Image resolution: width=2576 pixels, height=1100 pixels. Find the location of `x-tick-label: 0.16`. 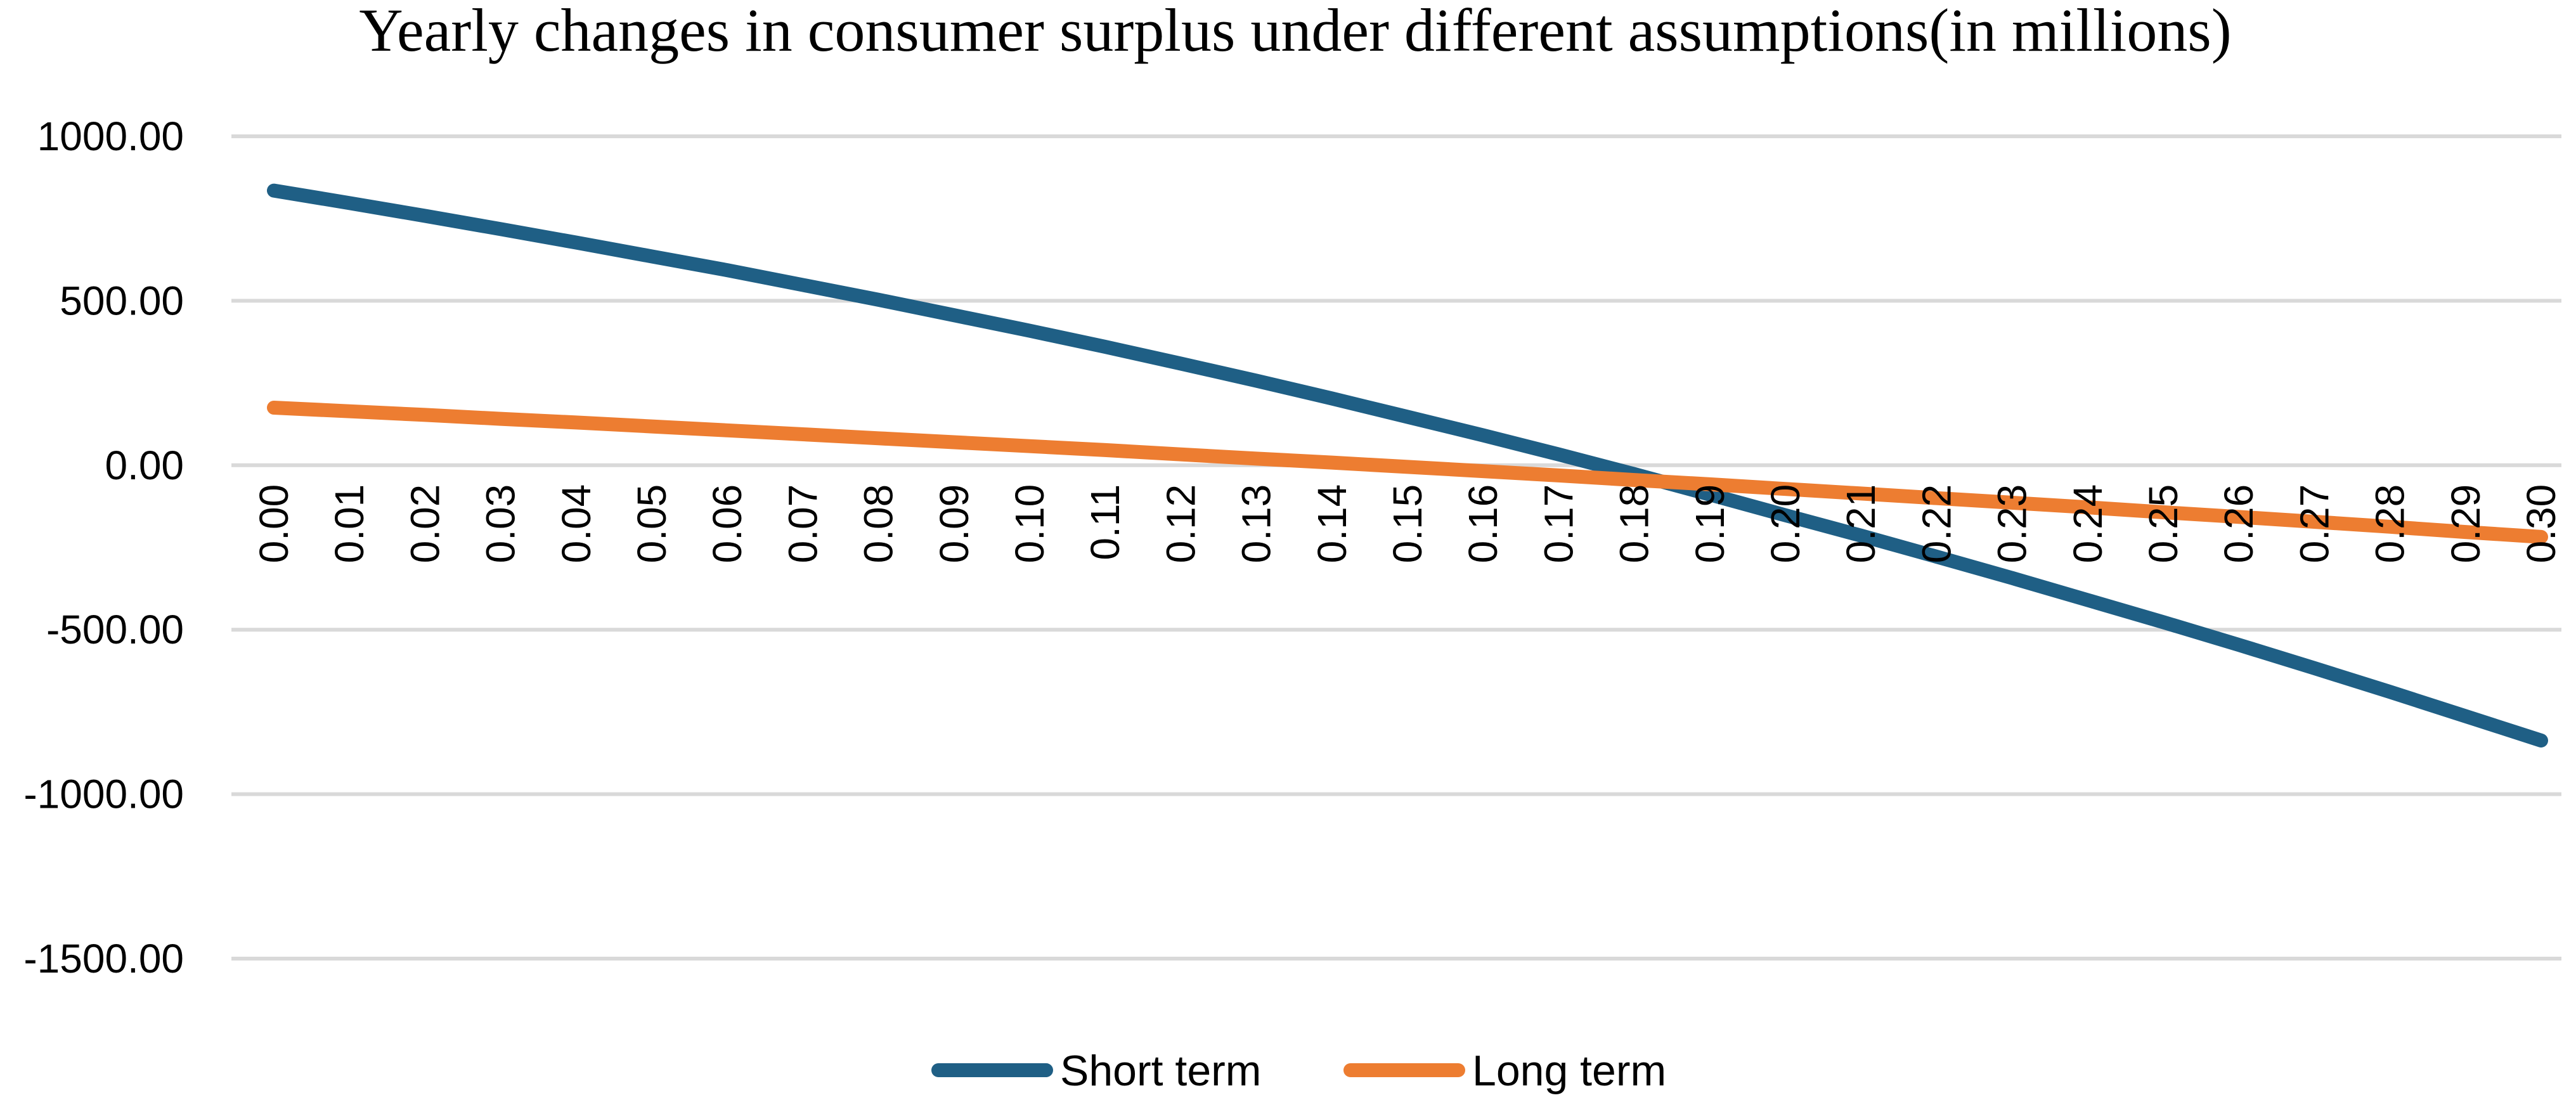

x-tick-label: 0.16 is located at coordinates (1483, 524).